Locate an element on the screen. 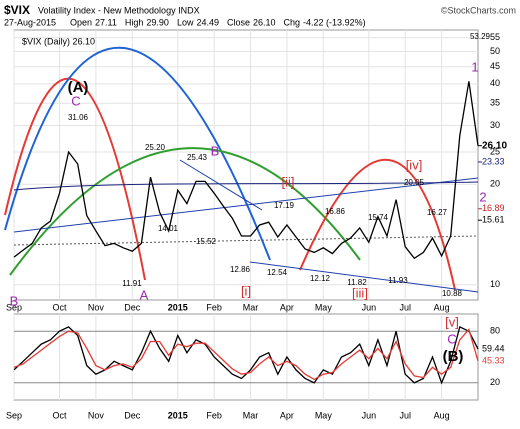  value-label: 45.33 is located at coordinates (493, 360).